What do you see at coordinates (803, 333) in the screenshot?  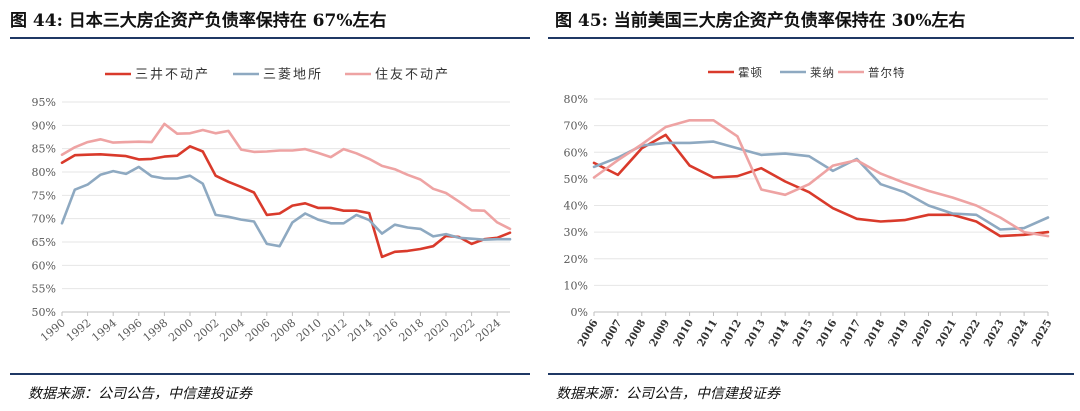 I see `x-tick-label: 2015` at bounding box center [803, 333].